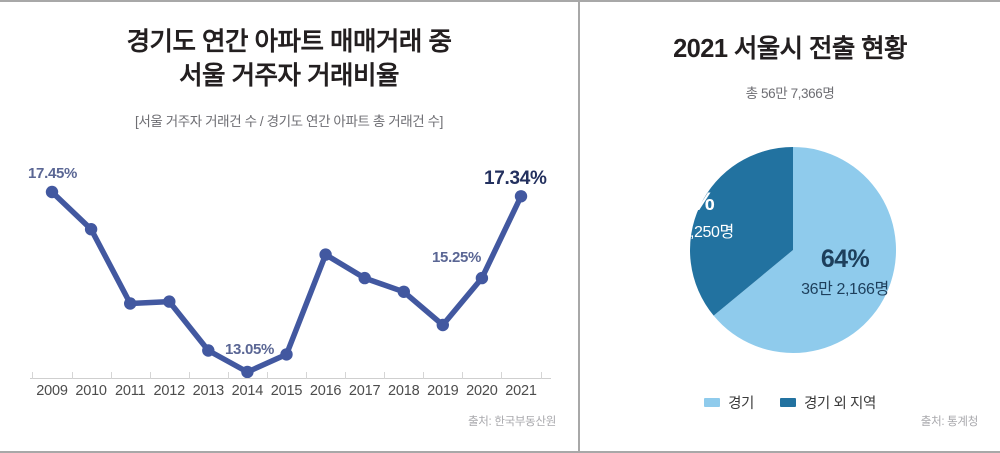 The image size is (1000, 453). Describe the element at coordinates (286, 391) in the screenshot. I see `x-label-2015: 2015` at that location.